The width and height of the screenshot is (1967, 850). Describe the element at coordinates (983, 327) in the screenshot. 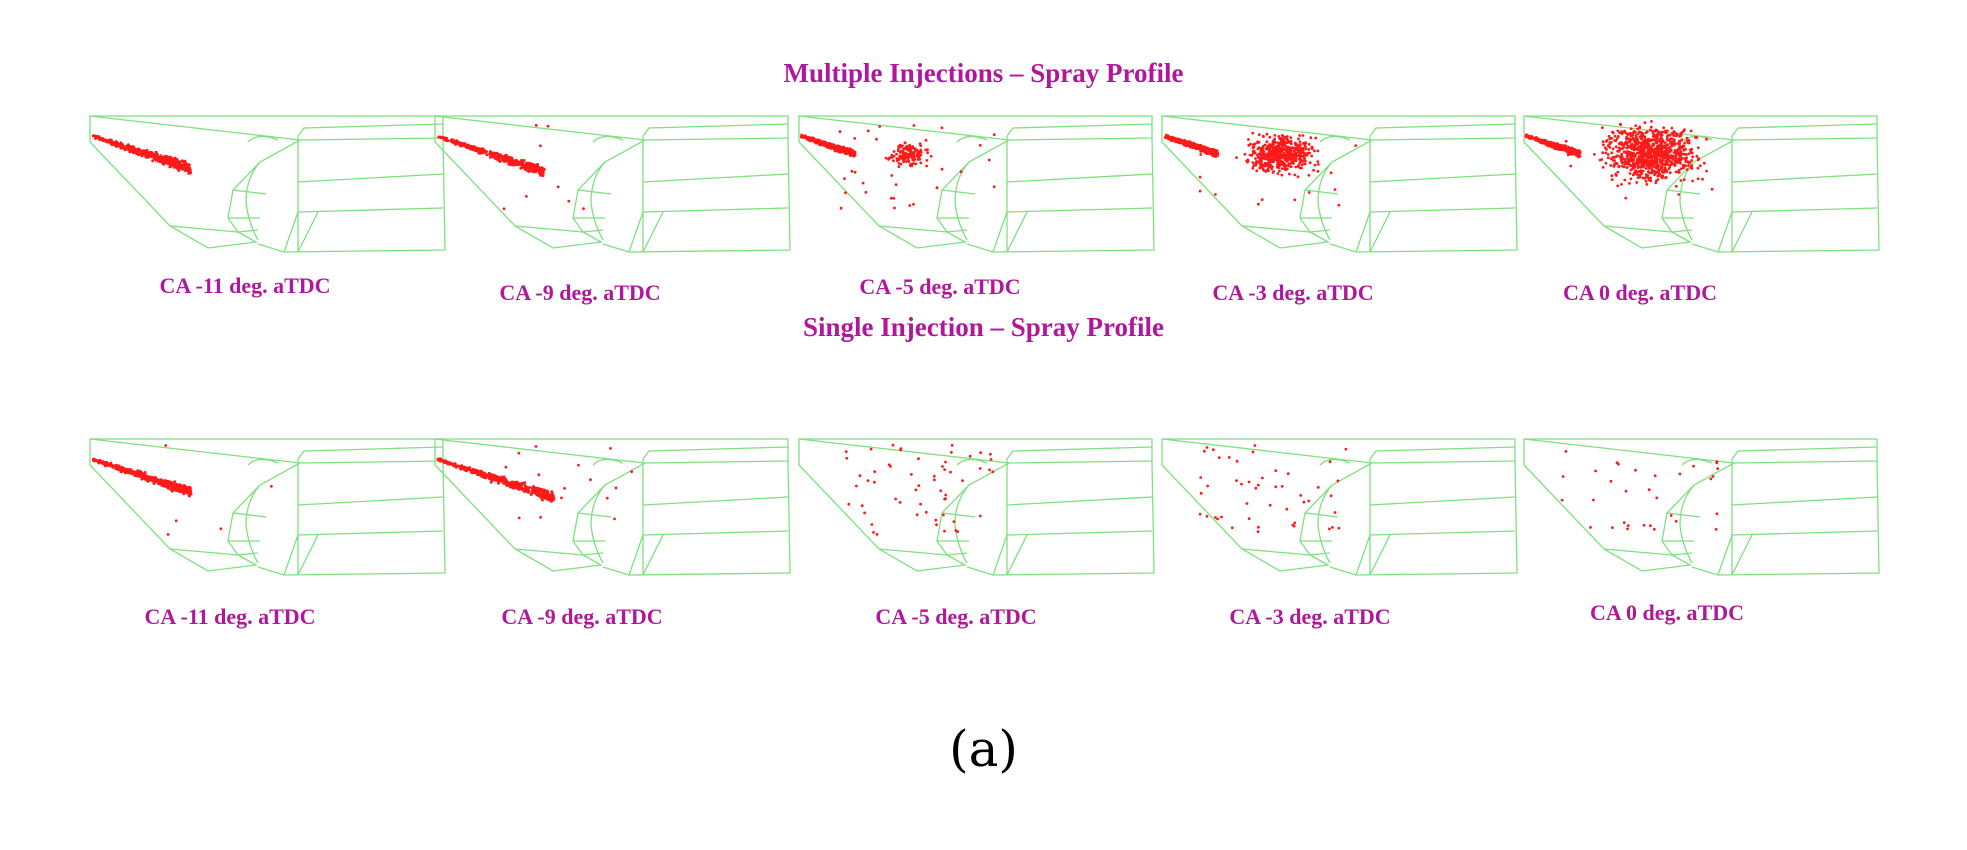

I see `row-title-single: Single Injection – Spray Profile` at that location.